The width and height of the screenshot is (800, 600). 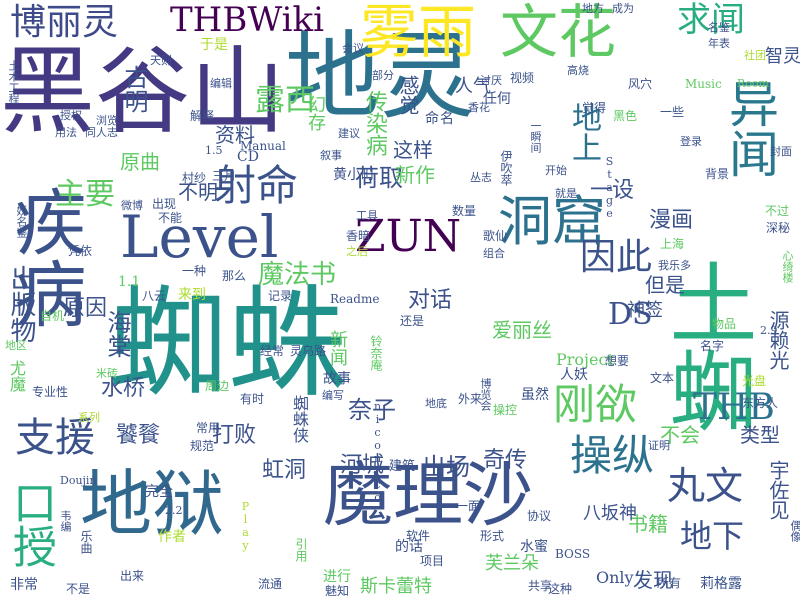 What do you see at coordinates (132, 205) in the screenshot?
I see `word-weibo: 微博` at bounding box center [132, 205].